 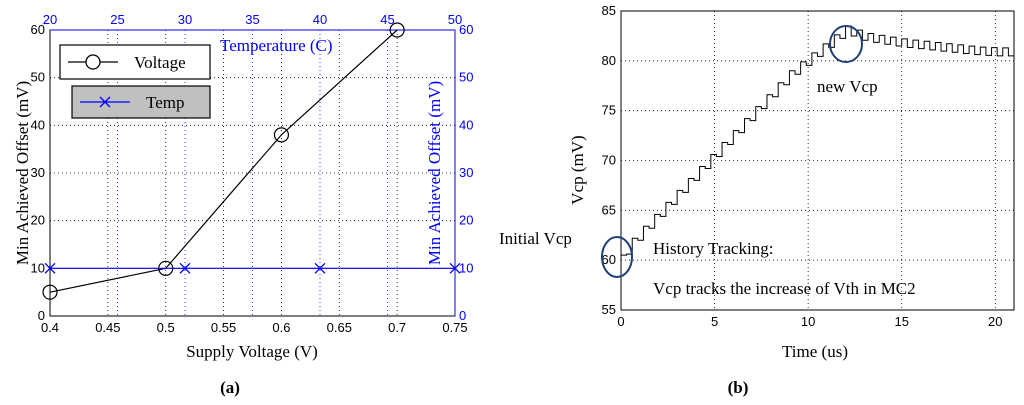 I want to click on annotation-initial-vcp: Initial Vcp, so click(x=535, y=238).